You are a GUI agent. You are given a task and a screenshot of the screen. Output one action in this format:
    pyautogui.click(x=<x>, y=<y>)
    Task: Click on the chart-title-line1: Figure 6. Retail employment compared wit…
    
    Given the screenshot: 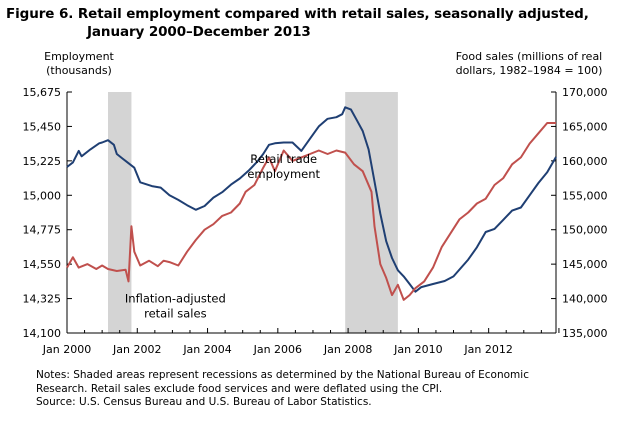 What is the action you would take?
    pyautogui.click(x=297, y=14)
    